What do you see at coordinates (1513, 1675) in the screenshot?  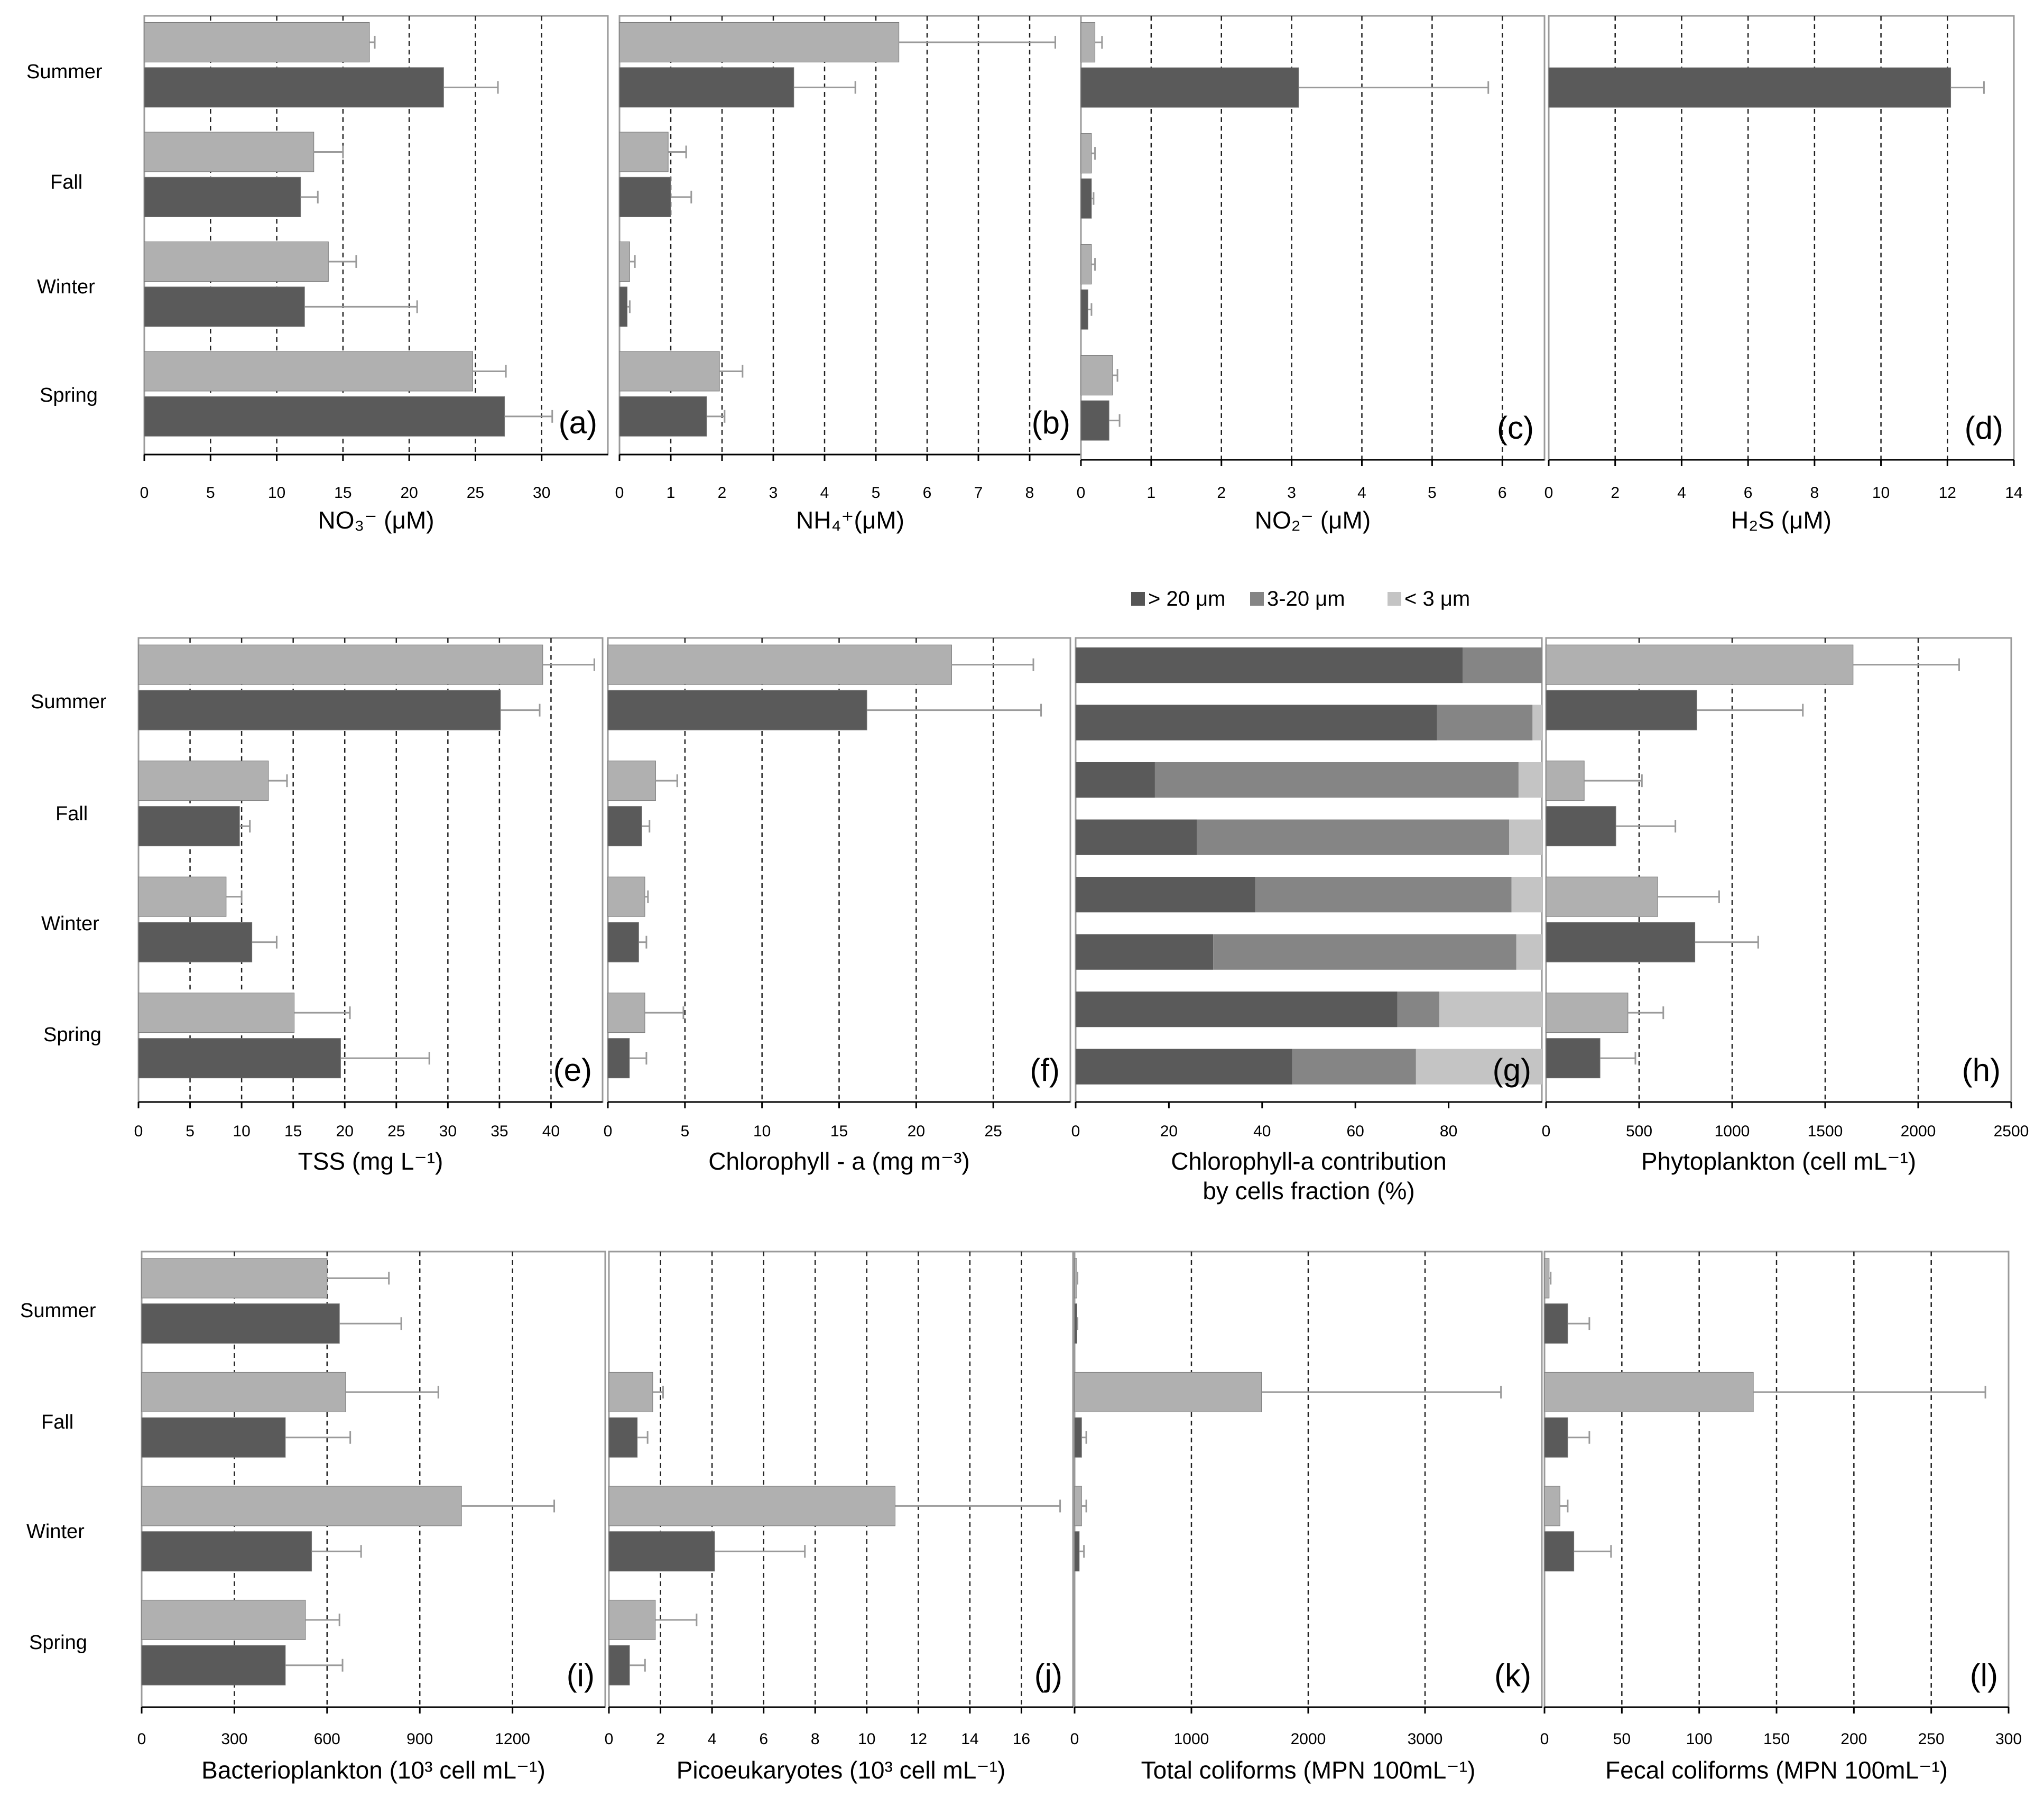 I see `panel-label: (k)` at bounding box center [1513, 1675].